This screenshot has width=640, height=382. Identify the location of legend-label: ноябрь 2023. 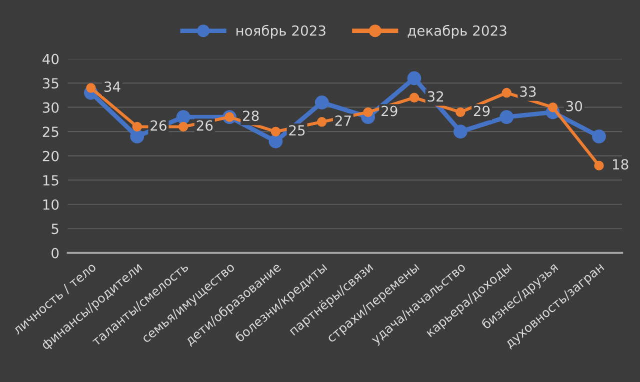
(281, 31).